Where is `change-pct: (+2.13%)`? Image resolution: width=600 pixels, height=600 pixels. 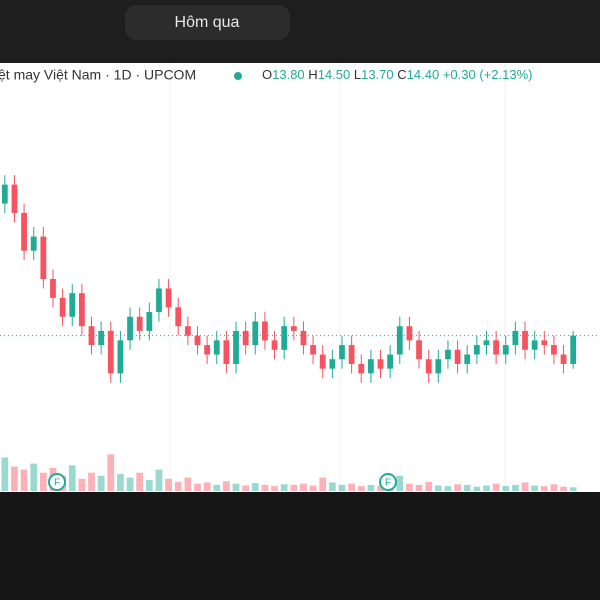 change-pct: (+2.13%) is located at coordinates (505, 74).